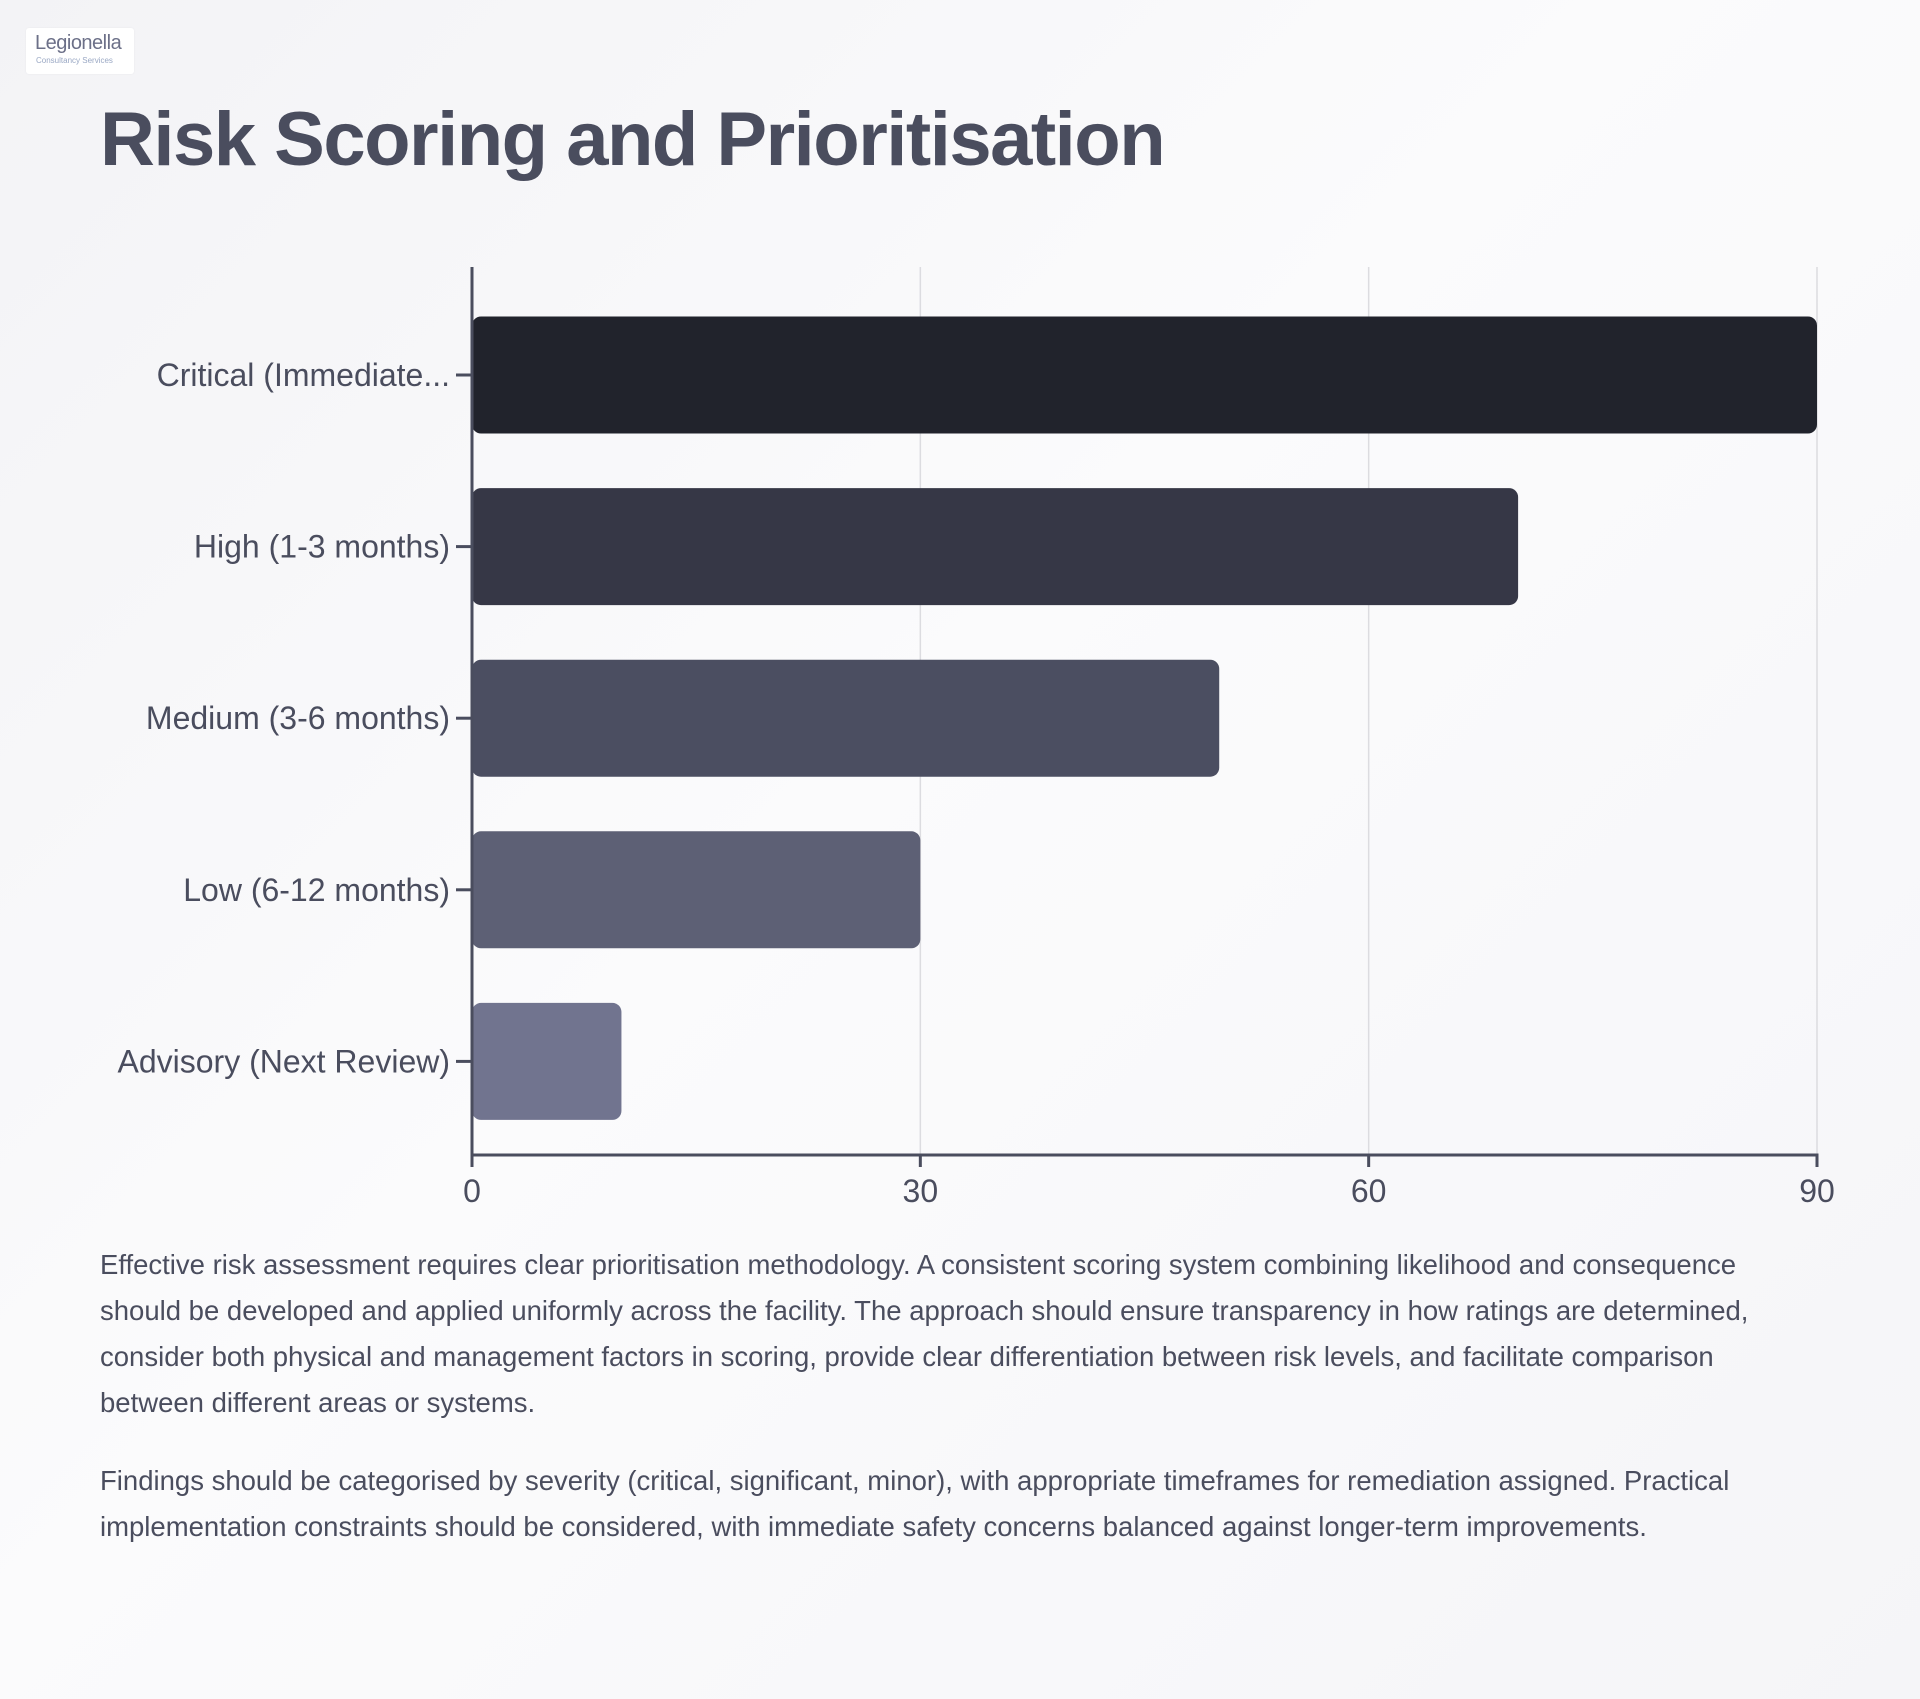 The image size is (1920, 1699). Describe the element at coordinates (633, 139) in the screenshot. I see `page-title: Risk Scoring and Prioritisation` at that location.